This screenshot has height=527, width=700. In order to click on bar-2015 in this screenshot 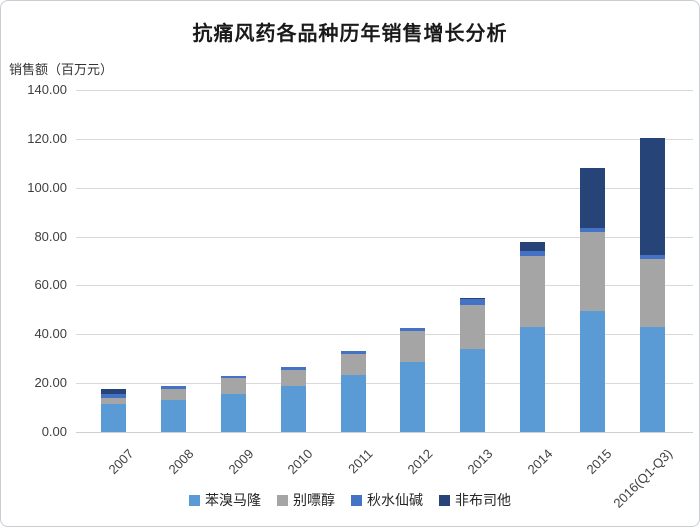, I will do `click(592, 300)`.